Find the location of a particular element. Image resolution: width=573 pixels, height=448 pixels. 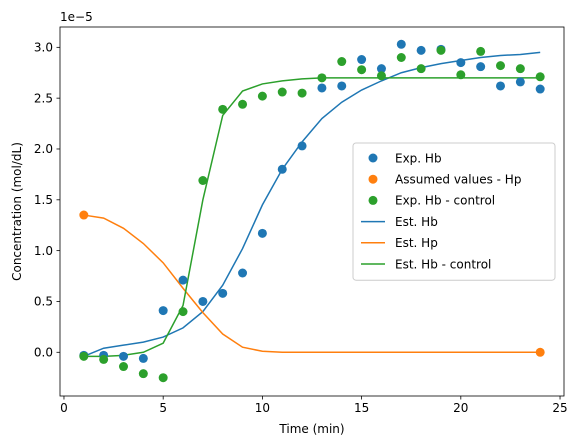

x-tick-label: 25 is located at coordinates (559, 408).